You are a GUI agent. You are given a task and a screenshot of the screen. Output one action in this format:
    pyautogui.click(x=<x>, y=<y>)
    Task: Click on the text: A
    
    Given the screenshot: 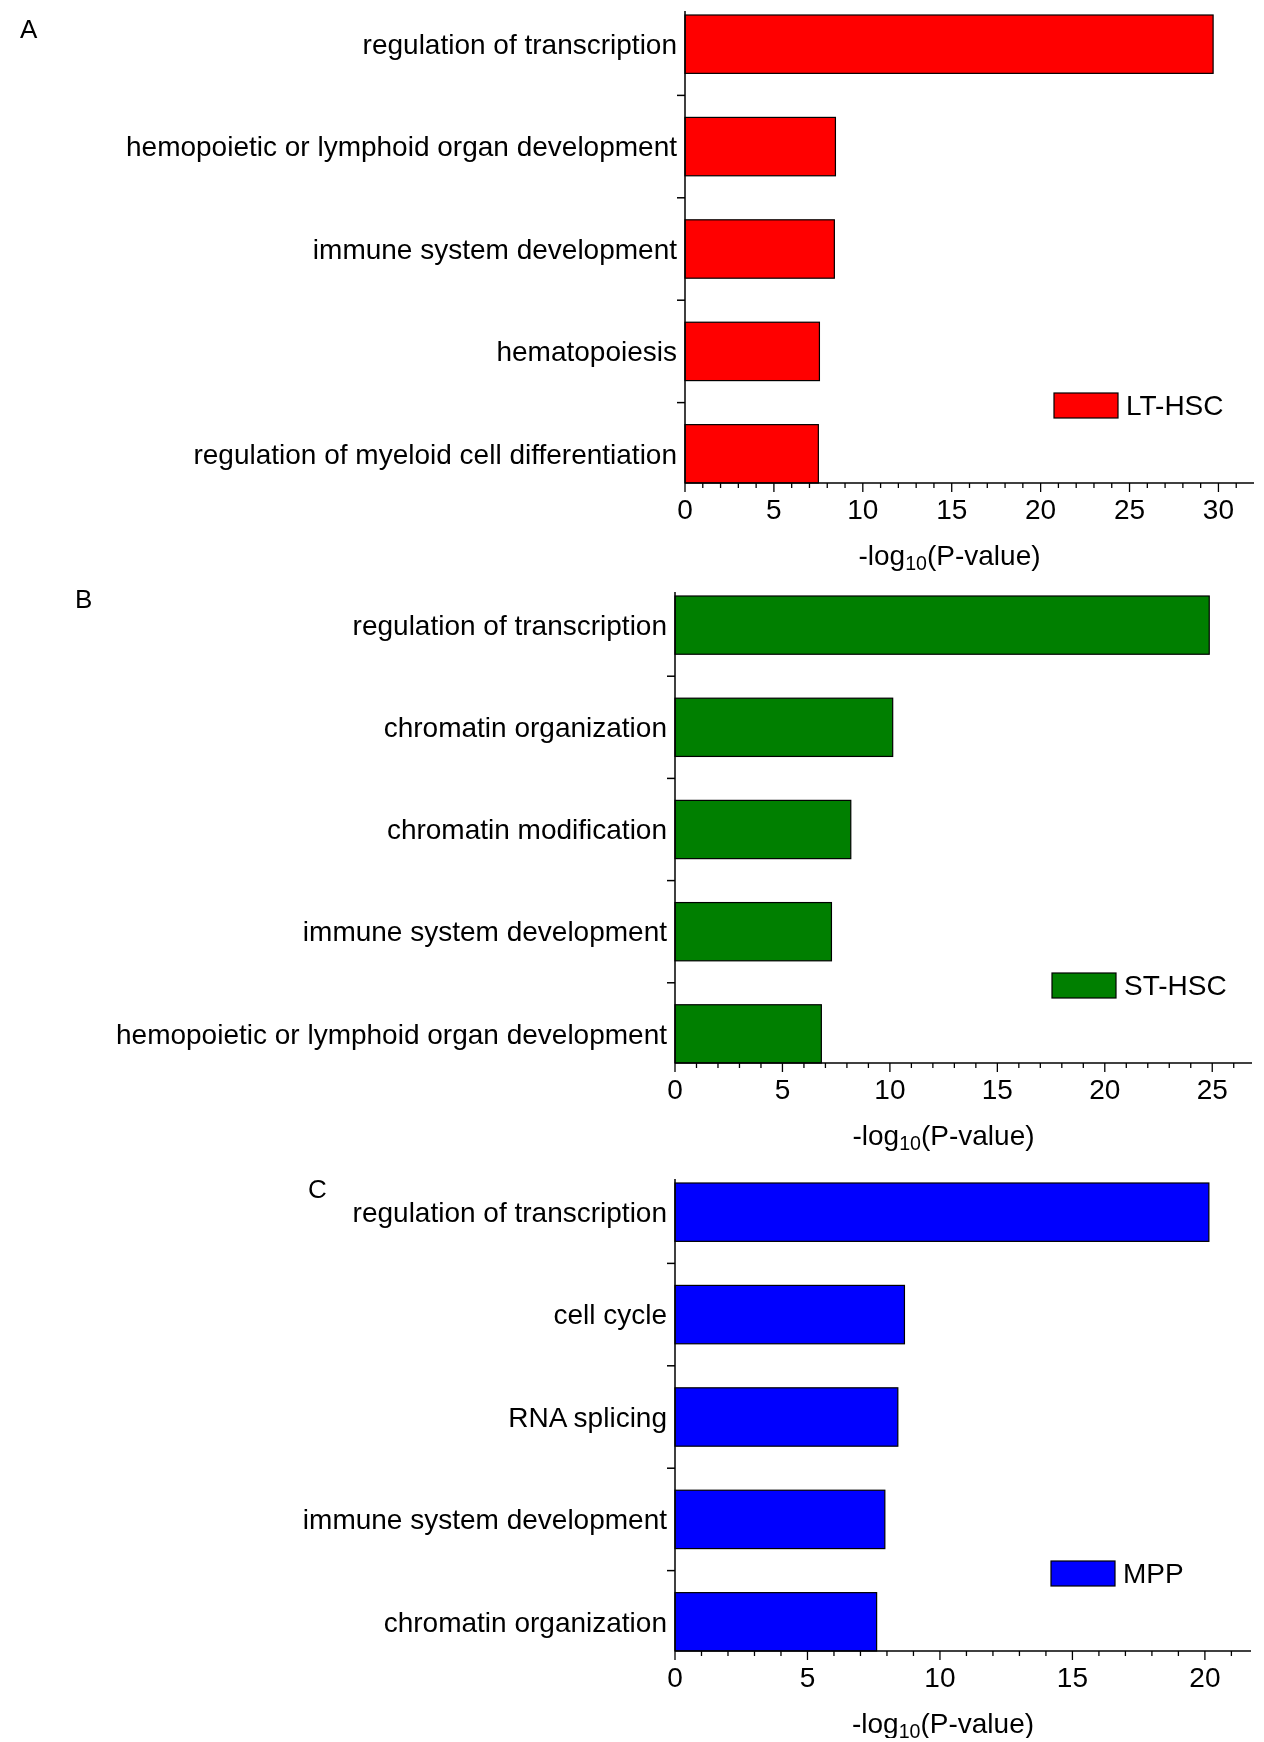 What is the action you would take?
    pyautogui.click(x=29, y=29)
    